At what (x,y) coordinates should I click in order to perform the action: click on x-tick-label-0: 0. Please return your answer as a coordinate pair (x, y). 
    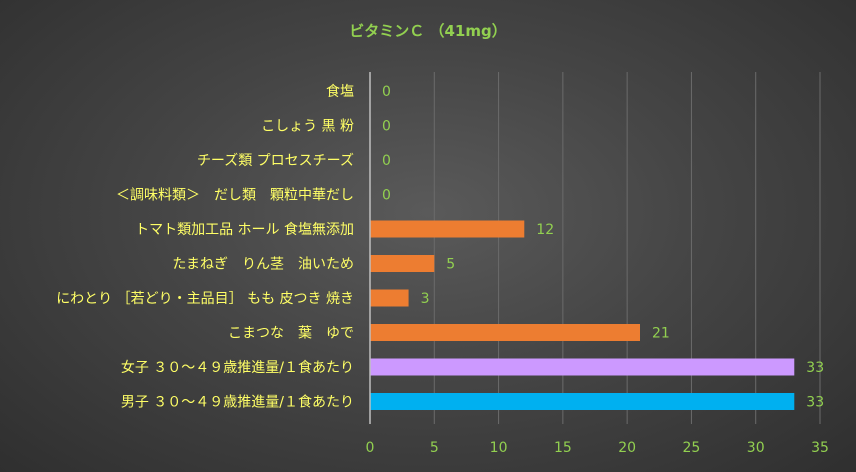
    Looking at the image, I should click on (370, 448).